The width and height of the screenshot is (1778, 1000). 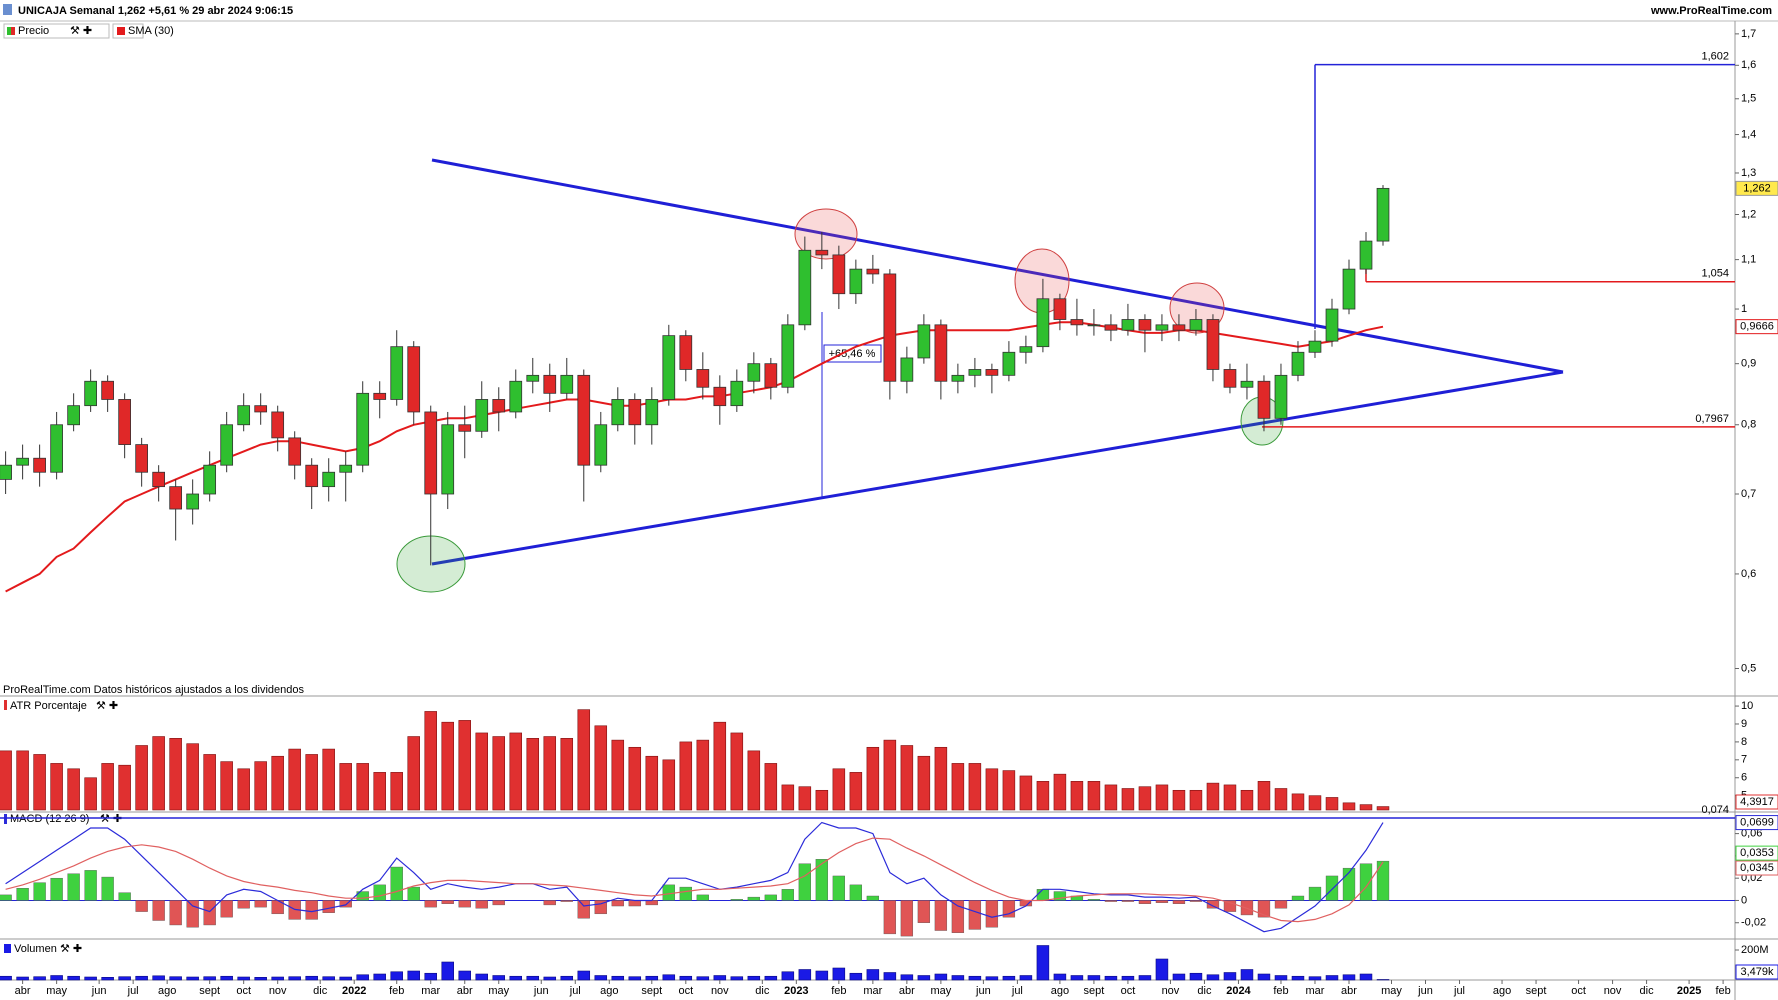 I want to click on value-label: 0,0353, so click(x=1757, y=853).